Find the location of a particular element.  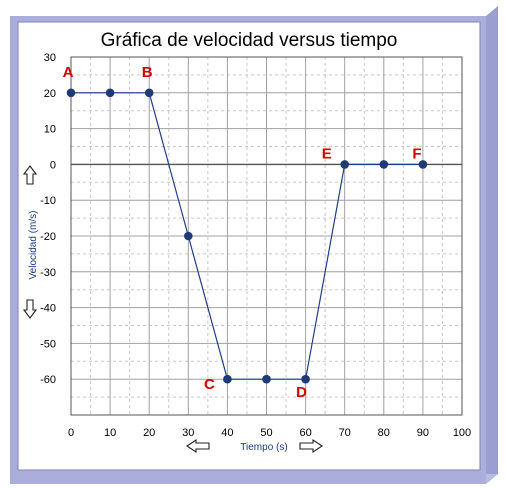

y-tick-label: 30 is located at coordinates (50, 58).